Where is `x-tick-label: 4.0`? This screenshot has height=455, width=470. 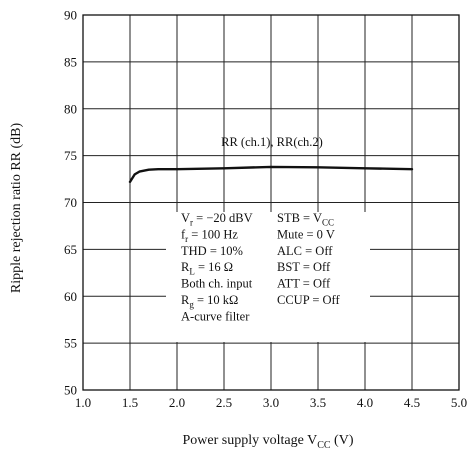 x-tick-label: 4.0 is located at coordinates (365, 402).